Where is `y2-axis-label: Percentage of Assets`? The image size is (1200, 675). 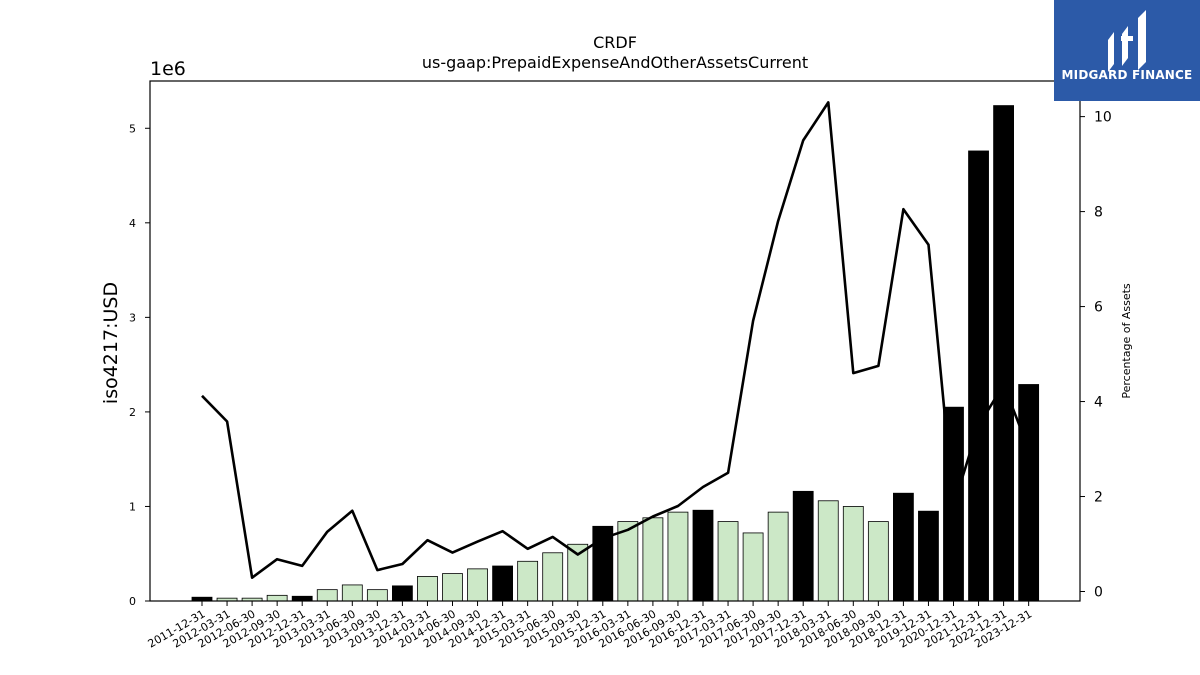 y2-axis-label: Percentage of Assets is located at coordinates (1126, 341).